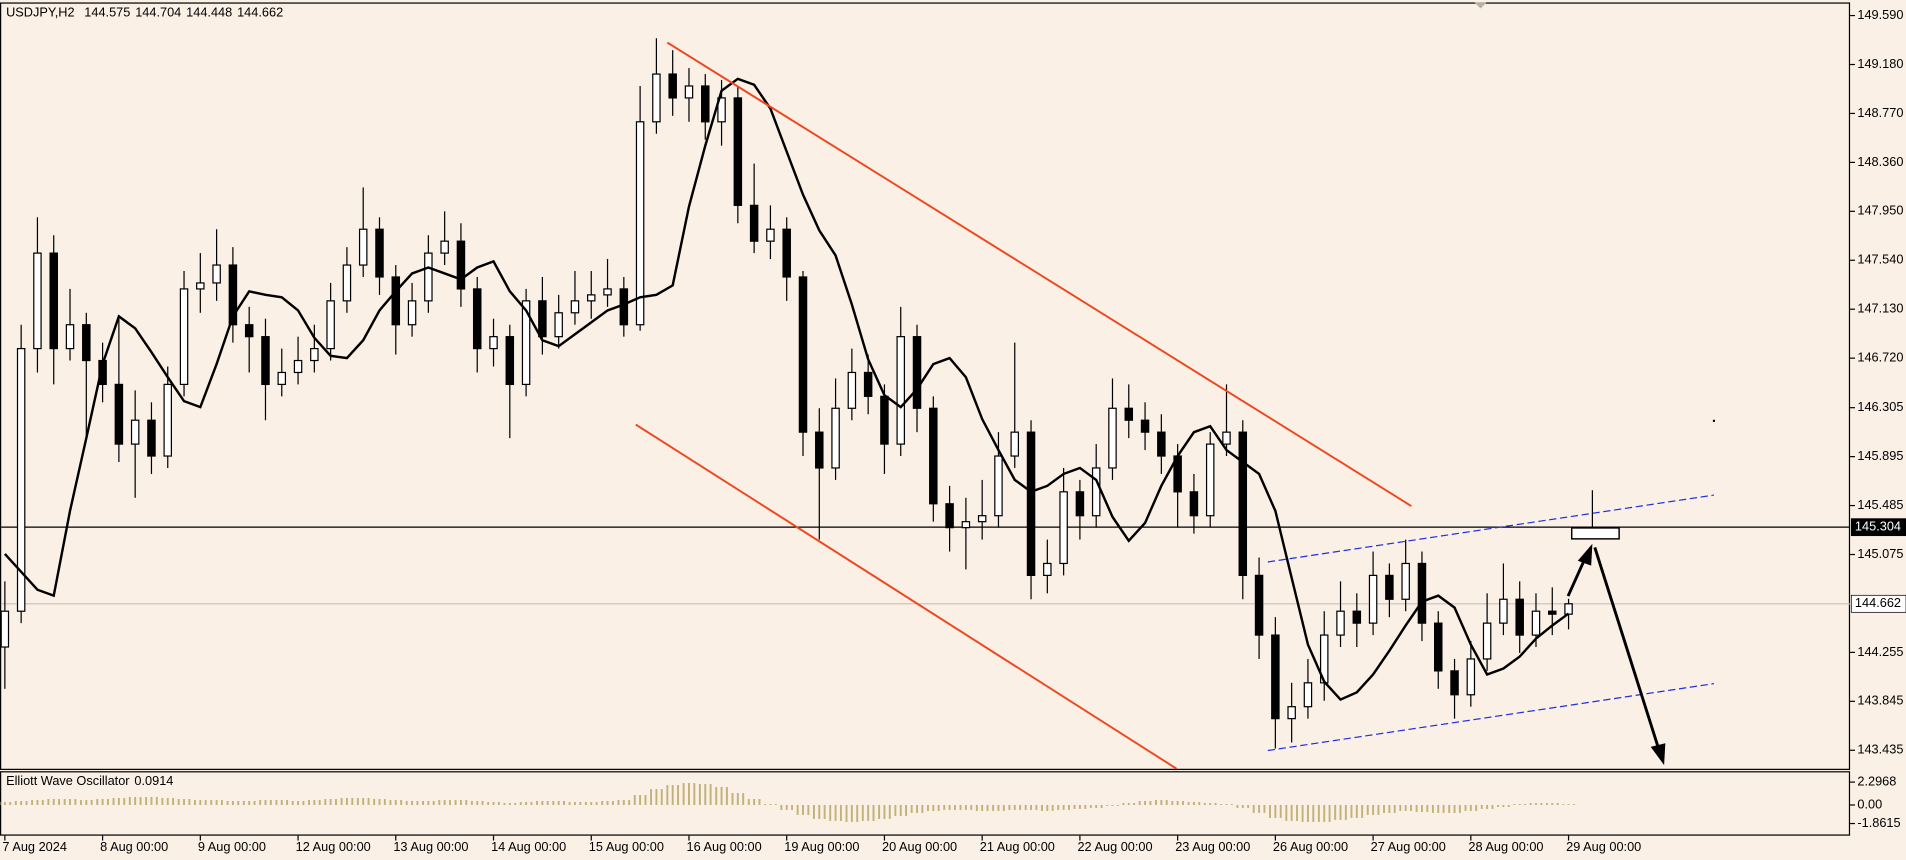 This screenshot has width=1906, height=860. Describe the element at coordinates (626, 846) in the screenshot. I see `x-tick-label: 15 Aug 00:00` at that location.